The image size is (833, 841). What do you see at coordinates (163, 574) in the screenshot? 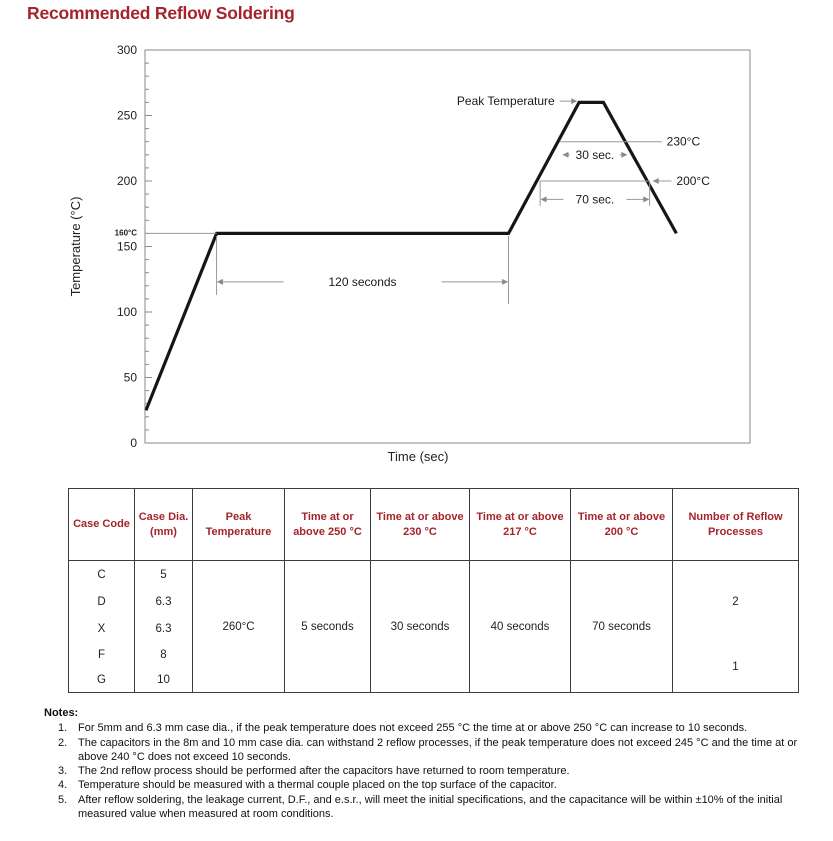
I see `case-dia-cell: 5` at bounding box center [163, 574].